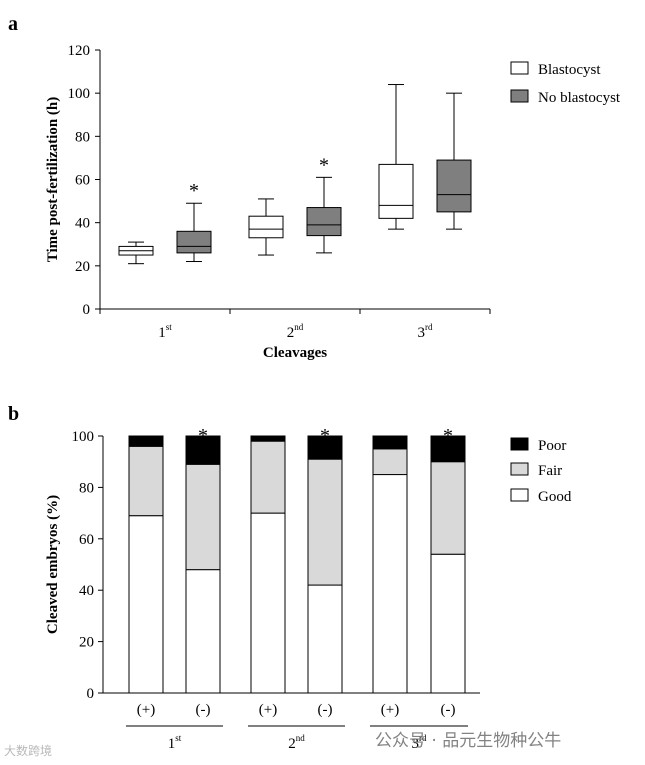  Describe the element at coordinates (468, 741) in the screenshot. I see `watermark-text: 公众号 · 品元生物种公牛` at that location.